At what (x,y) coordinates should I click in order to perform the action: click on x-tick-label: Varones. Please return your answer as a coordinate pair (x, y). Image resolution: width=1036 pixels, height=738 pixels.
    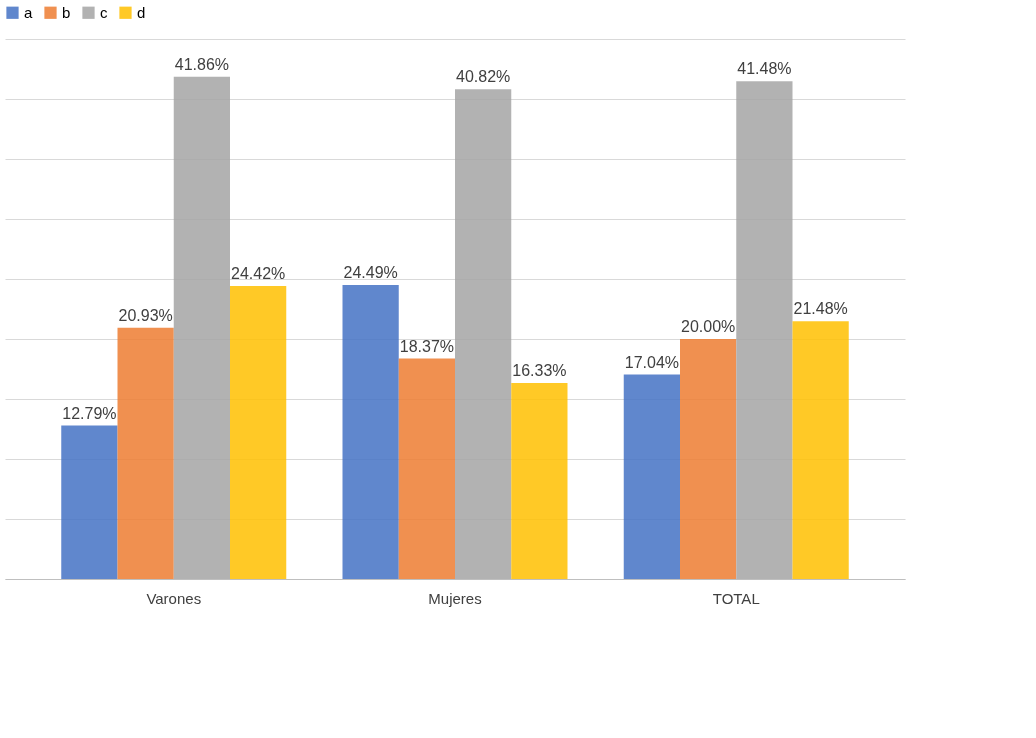
    Looking at the image, I should click on (174, 598).